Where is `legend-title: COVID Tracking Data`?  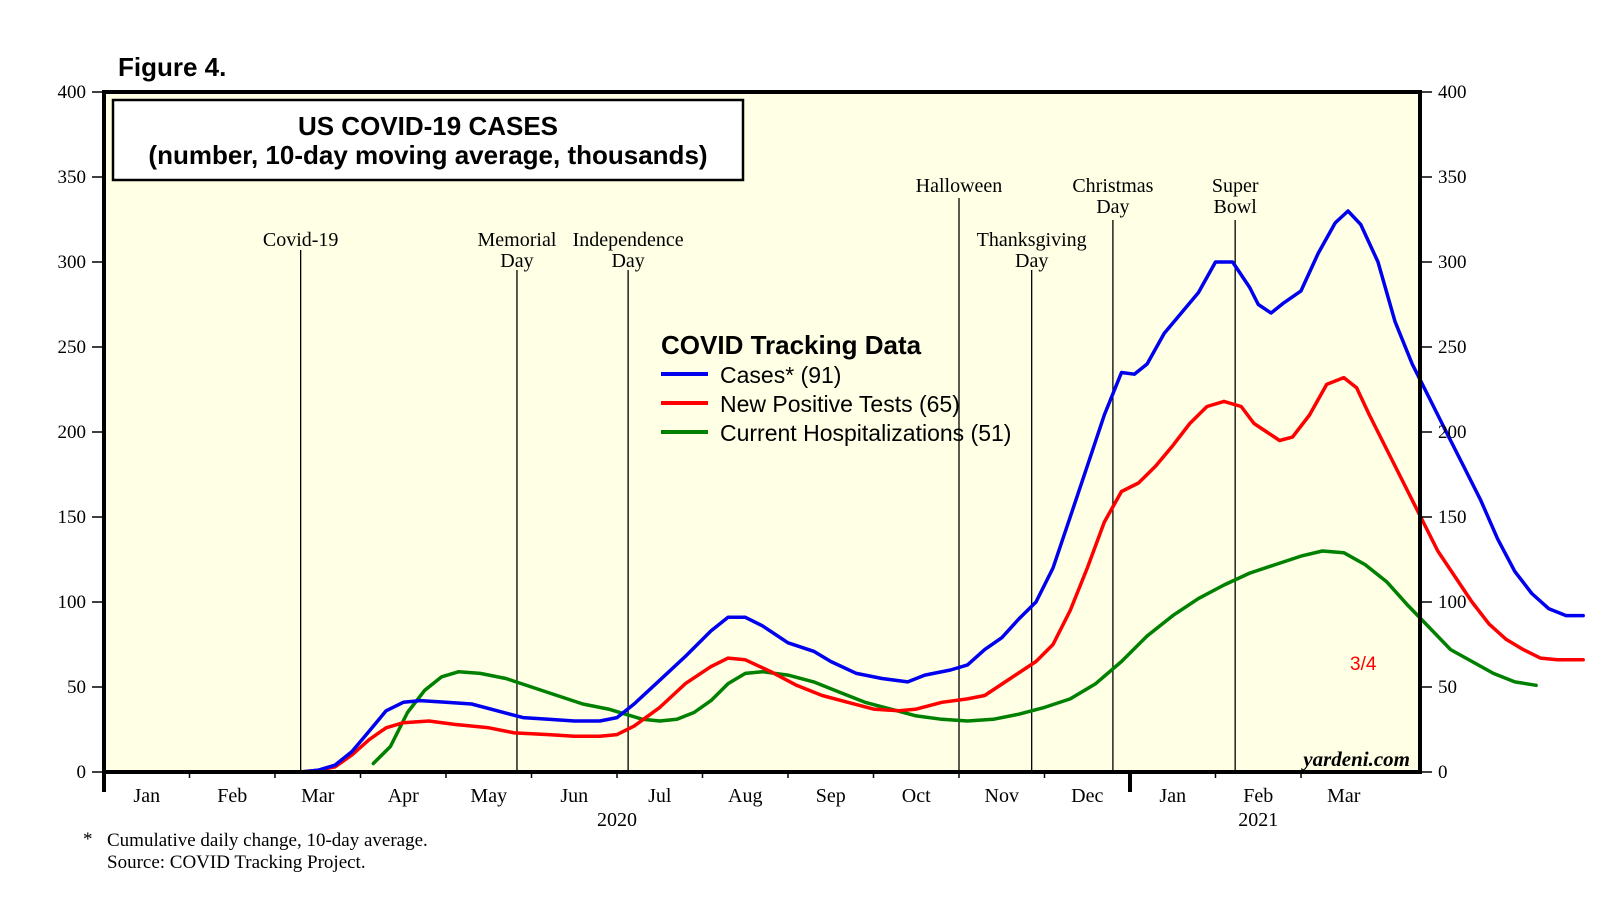 legend-title: COVID Tracking Data is located at coordinates (791, 345).